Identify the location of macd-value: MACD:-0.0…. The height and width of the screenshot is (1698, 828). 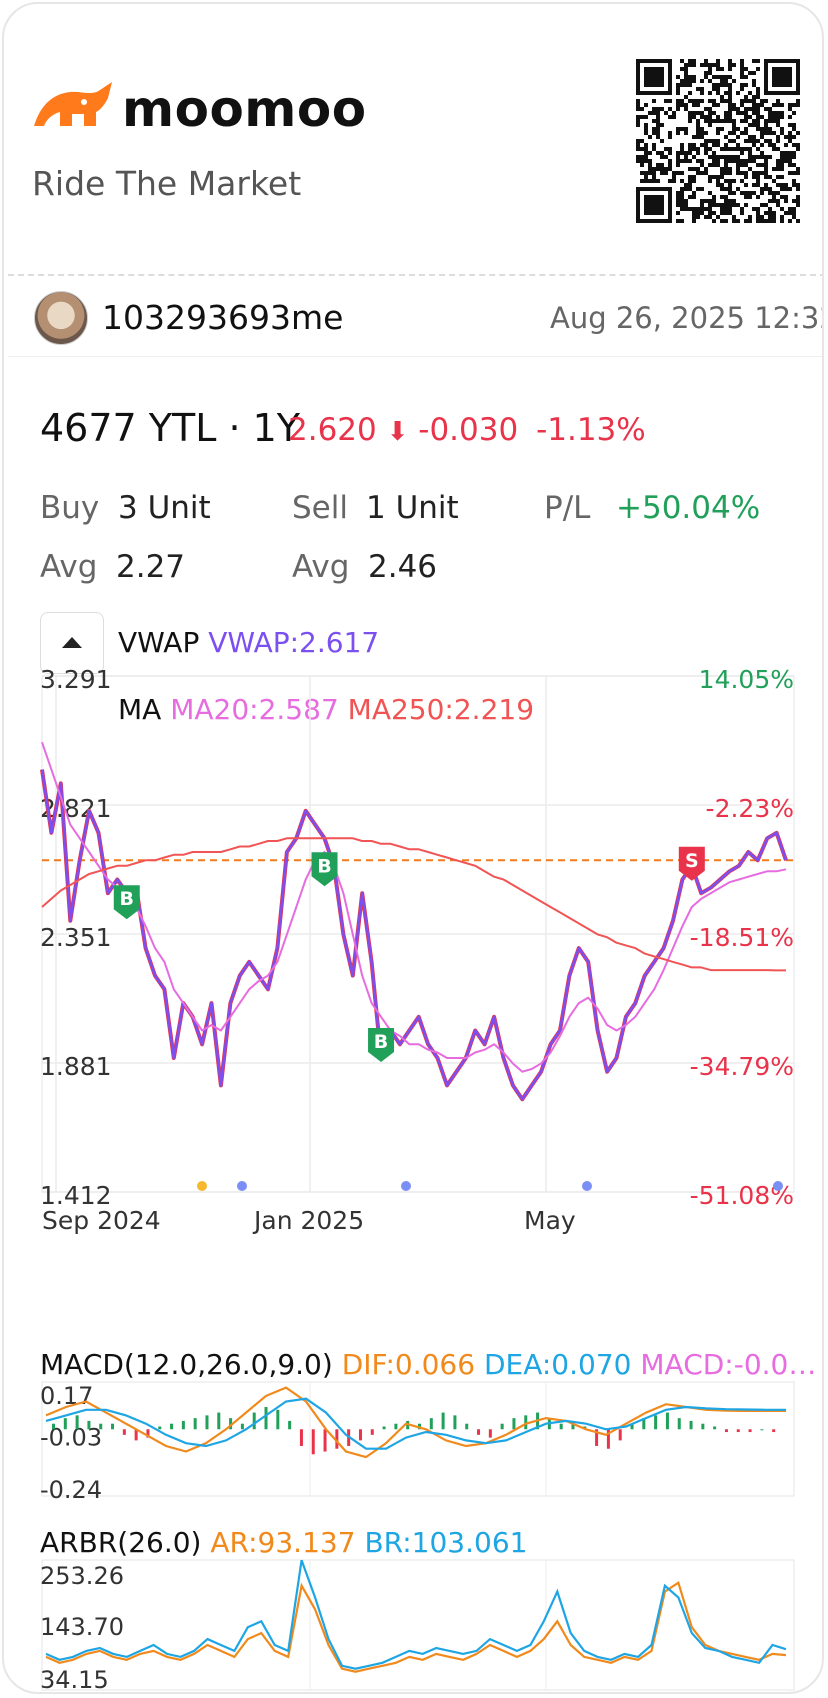
(728, 1364).